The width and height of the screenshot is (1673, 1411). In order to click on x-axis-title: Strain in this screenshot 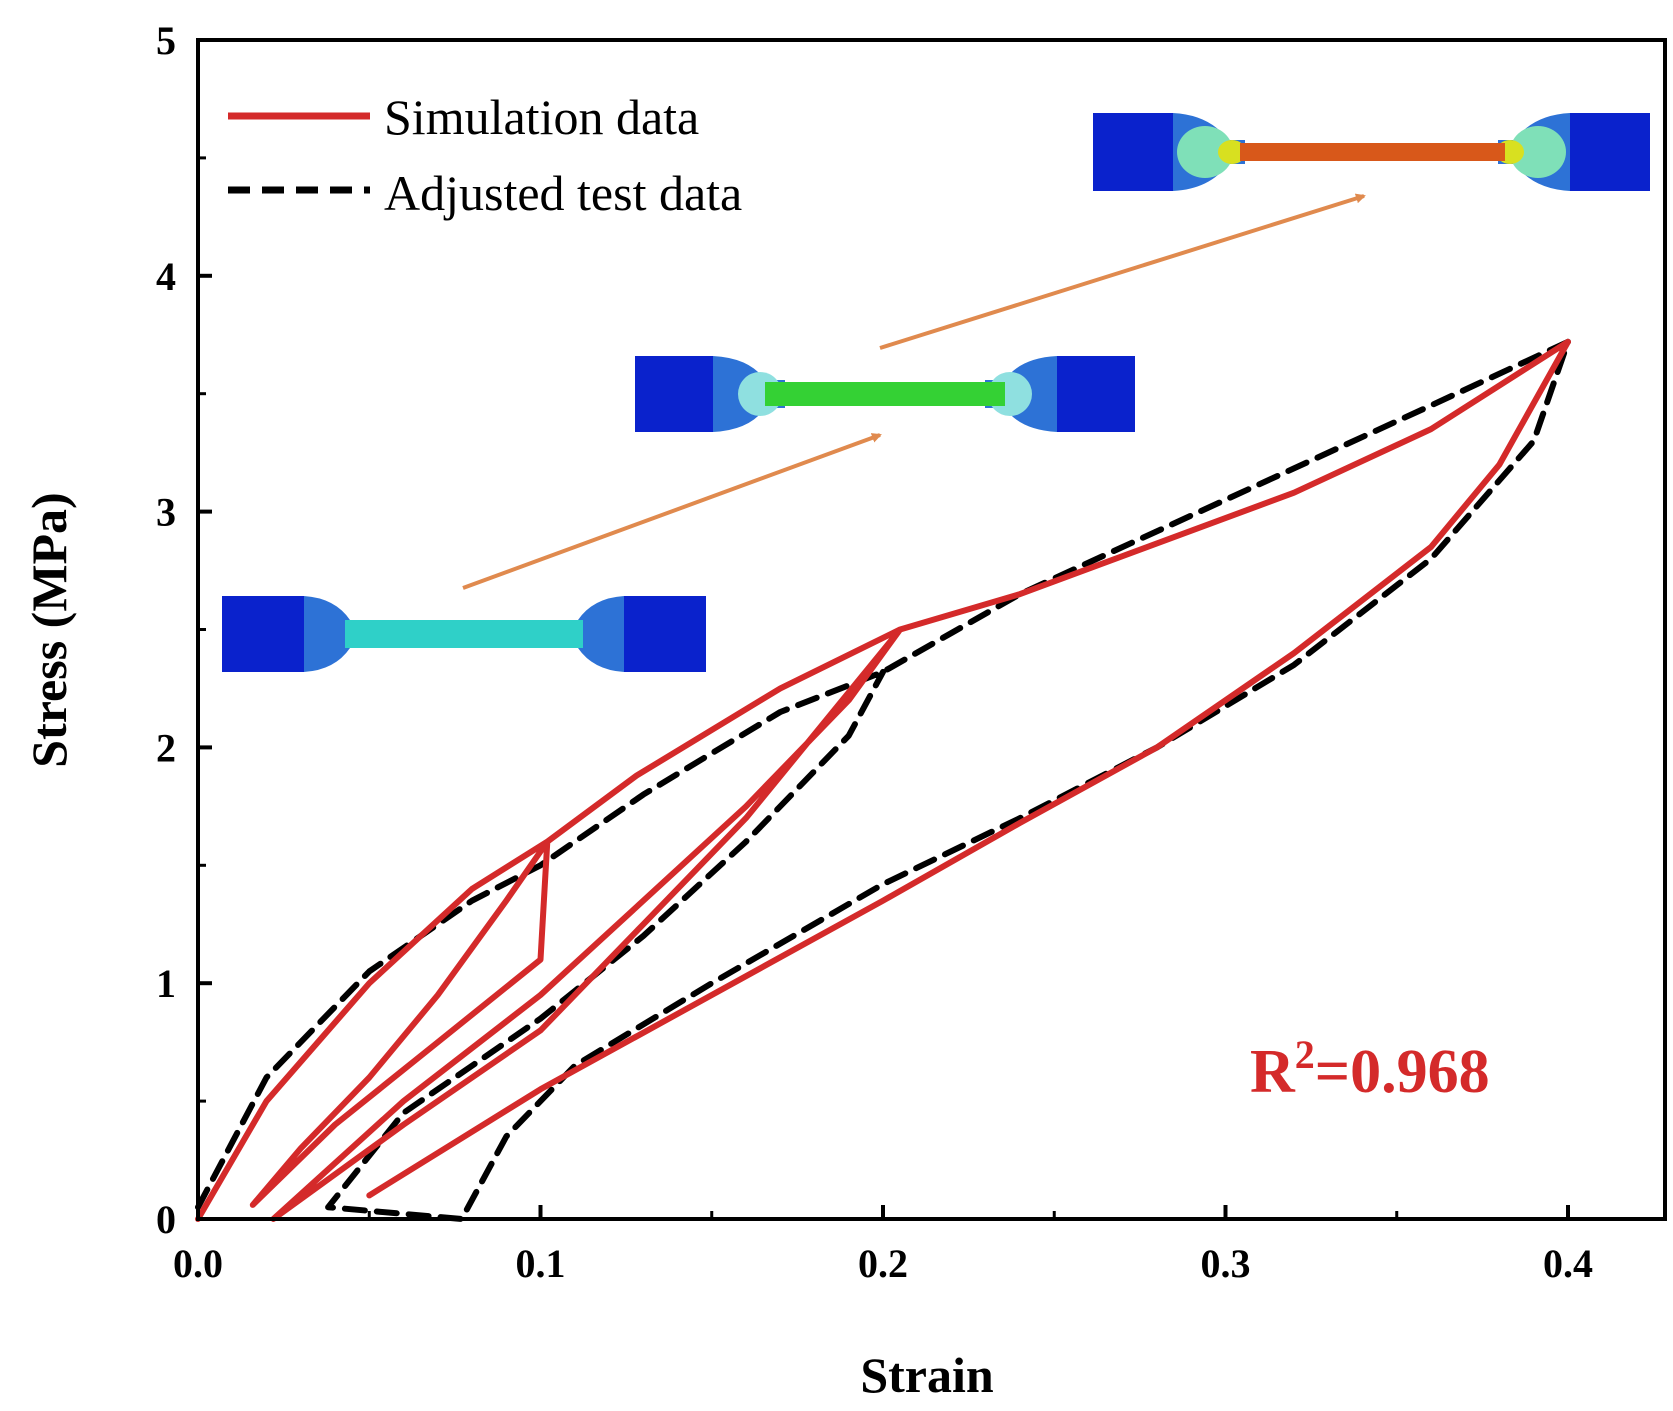, I will do `click(927, 1375)`.